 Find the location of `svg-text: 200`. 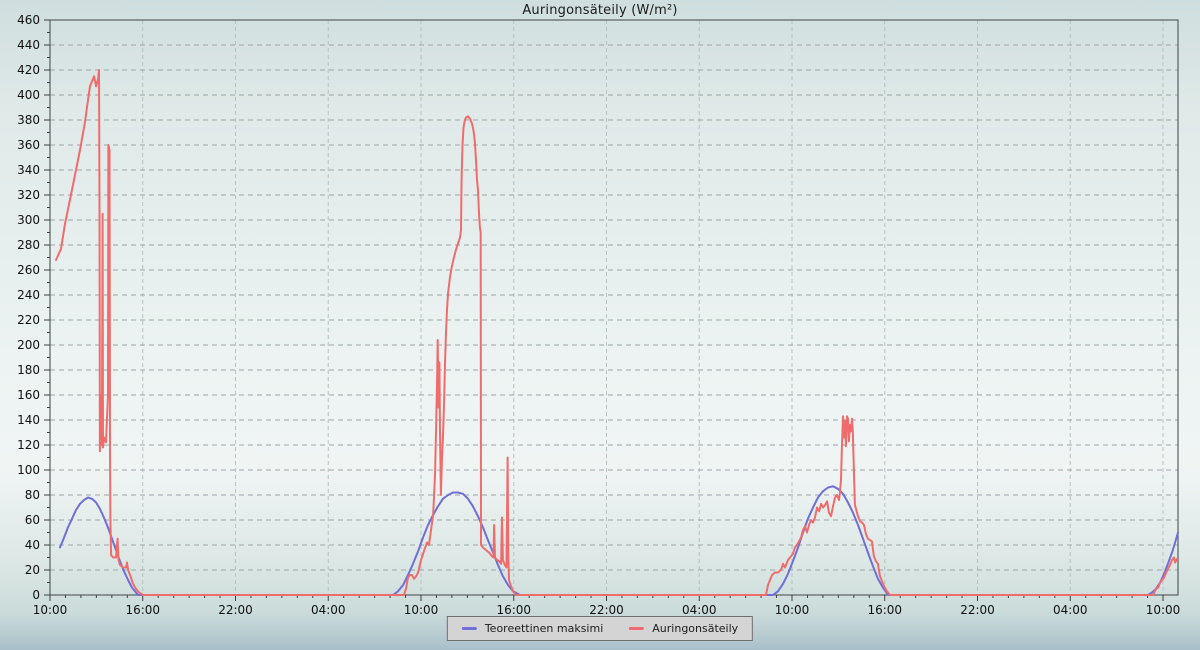

svg-text: 200 is located at coordinates (28, 345).